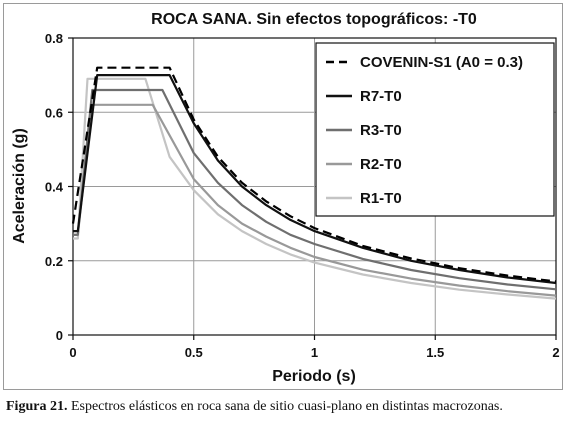 This screenshot has width=566, height=435. Describe the element at coordinates (314, 19) in the screenshot. I see `chart-title: ROCA SANA. Sin efectos topográficos: -T0` at that location.